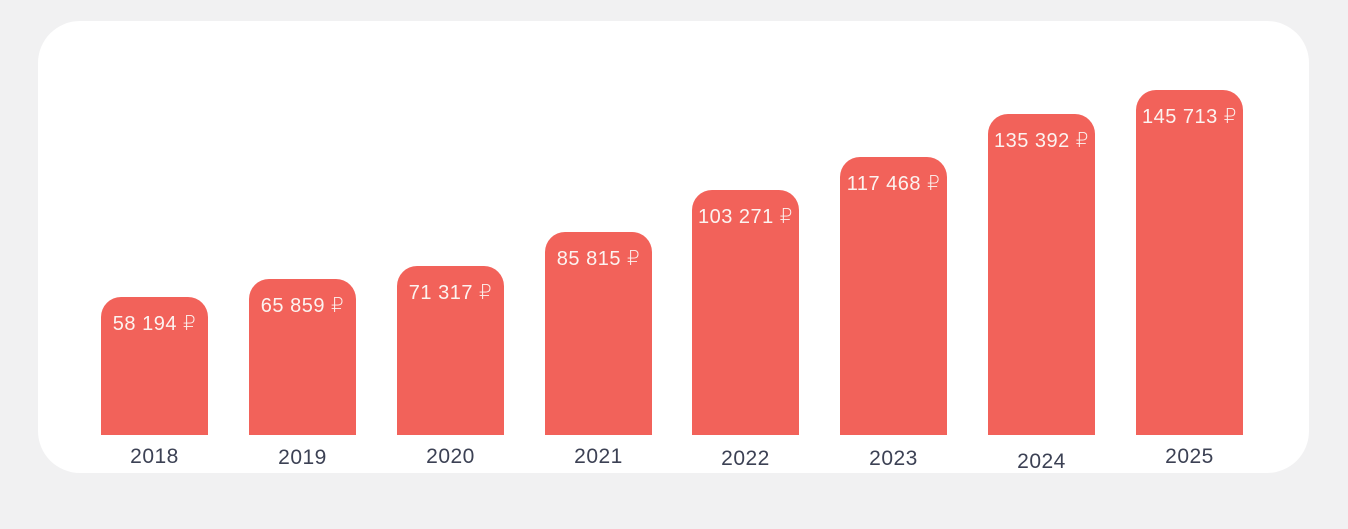 This screenshot has width=1348, height=529. What do you see at coordinates (154, 247) in the screenshot?
I see `bar-group: 58 194 ₽ 2018` at bounding box center [154, 247].